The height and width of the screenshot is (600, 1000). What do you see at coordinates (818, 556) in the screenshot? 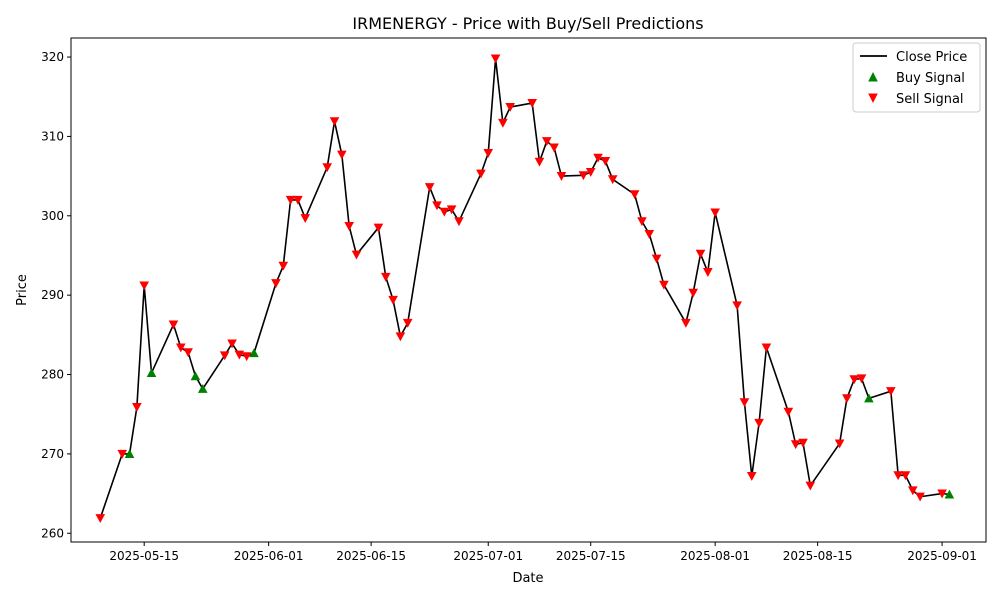
I see `x-tick-label: 2025-08-15` at bounding box center [818, 556].